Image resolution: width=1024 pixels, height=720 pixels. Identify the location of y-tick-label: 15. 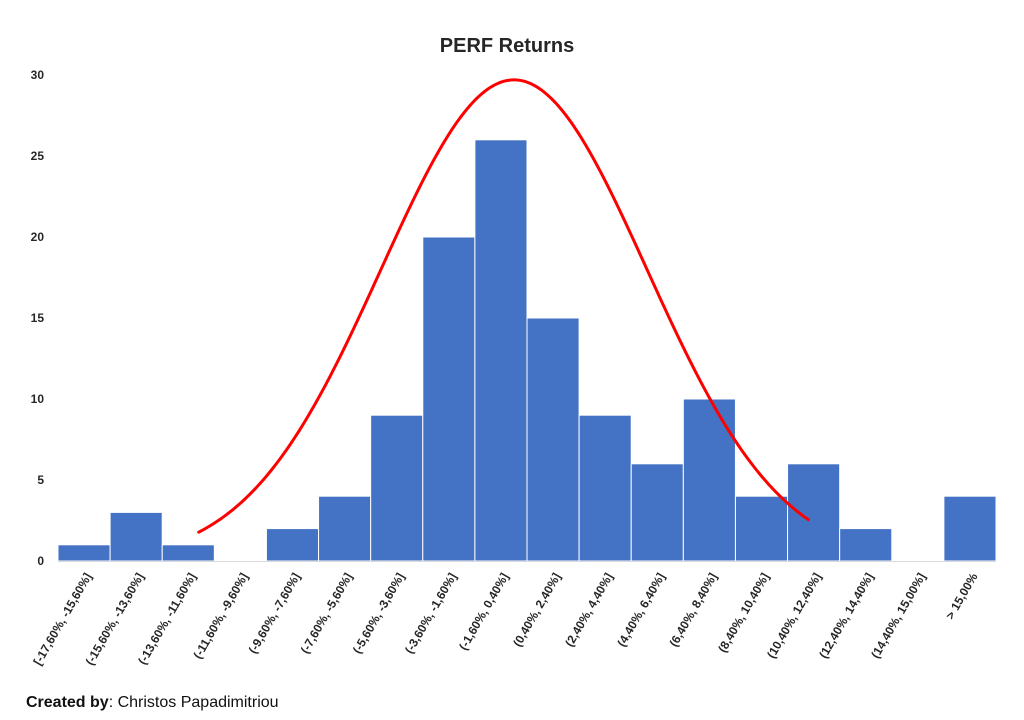
(38, 318).